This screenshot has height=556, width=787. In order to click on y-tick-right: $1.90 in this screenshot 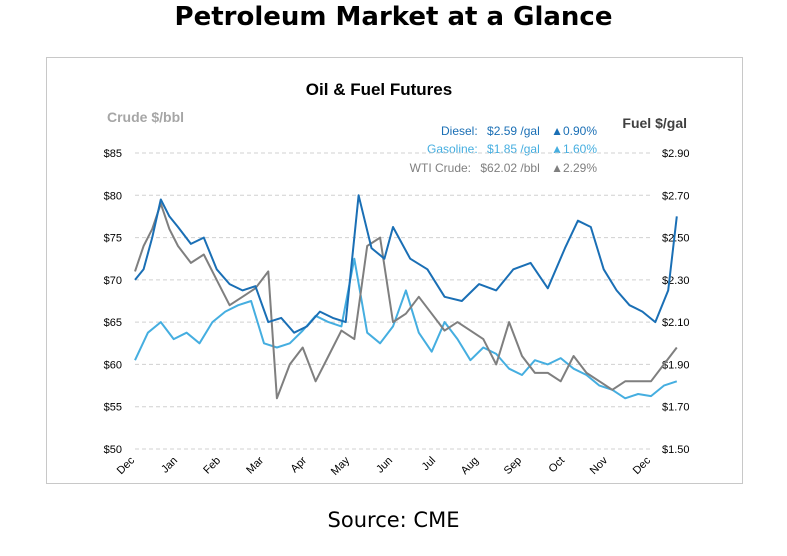, I will do `click(676, 365)`.